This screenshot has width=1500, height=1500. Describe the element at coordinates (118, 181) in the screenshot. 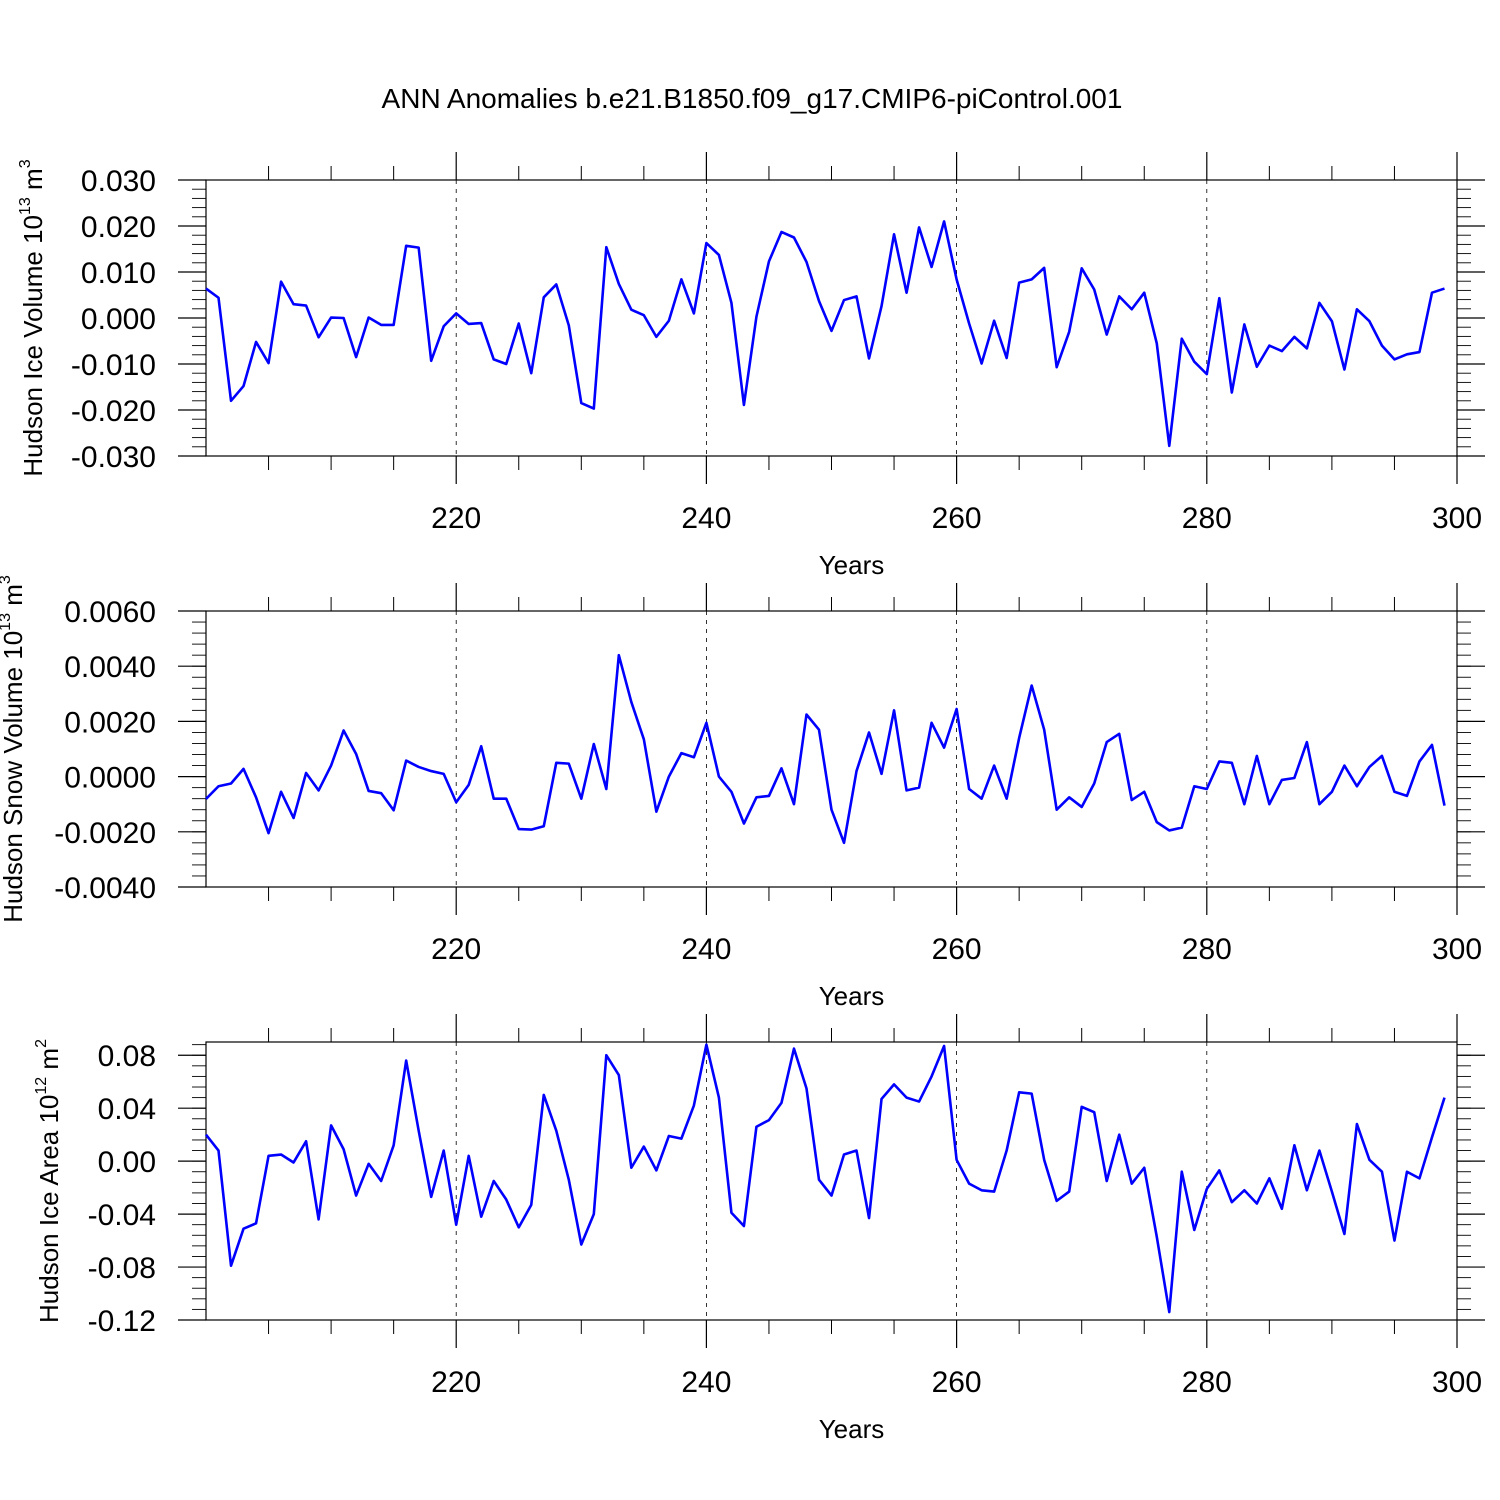

I see `y-tick-label: 0.030` at that location.